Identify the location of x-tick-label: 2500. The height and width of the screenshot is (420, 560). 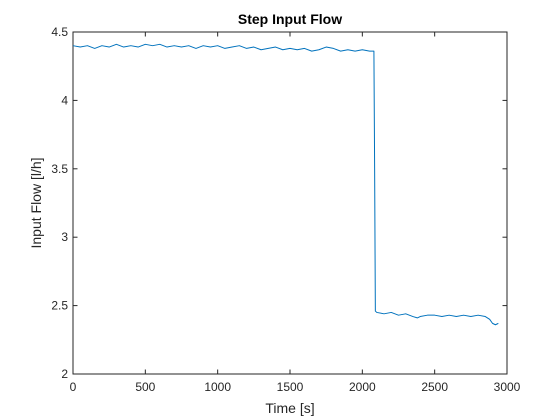
(434, 387).